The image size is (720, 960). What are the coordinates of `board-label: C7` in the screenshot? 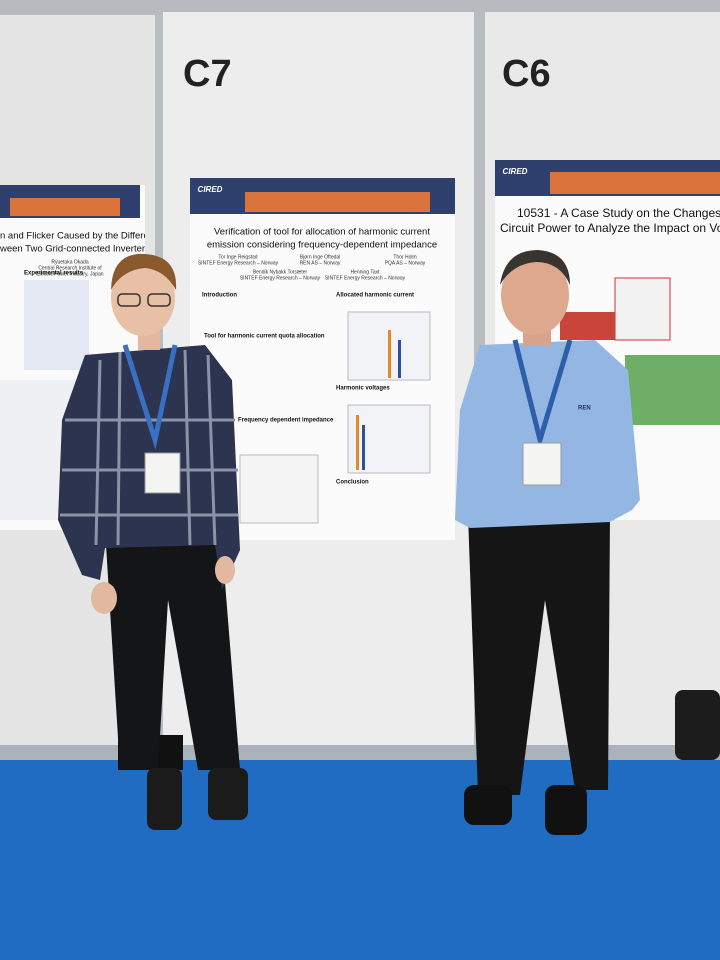 It's located at (207, 74).